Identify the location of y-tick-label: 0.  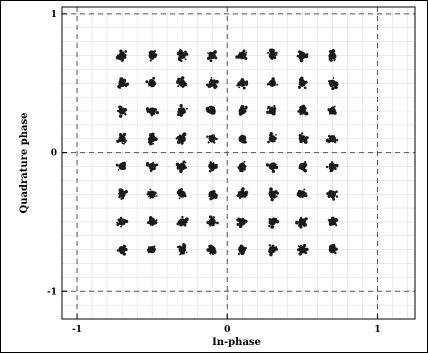
(54, 154).